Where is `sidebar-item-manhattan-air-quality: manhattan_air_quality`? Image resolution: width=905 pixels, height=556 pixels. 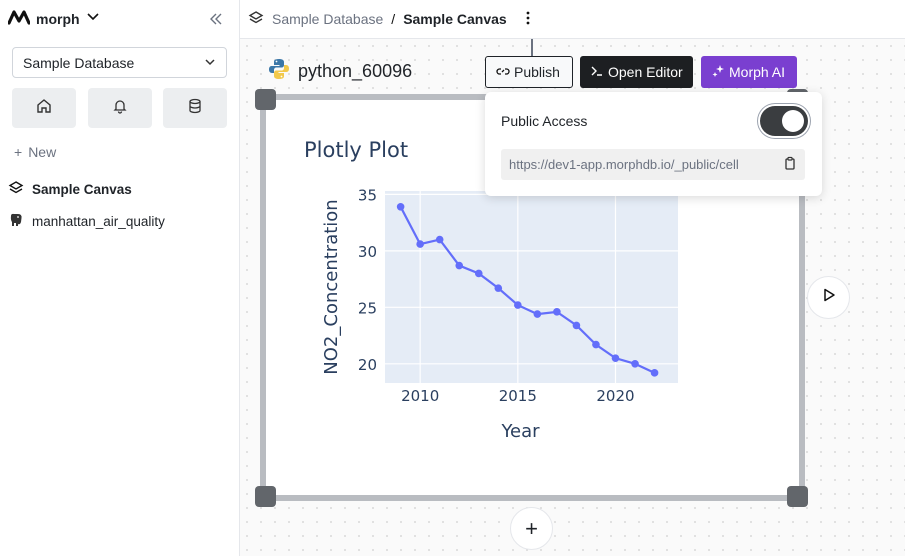 sidebar-item-manhattan-air-quality: manhattan_air_quality is located at coordinates (86, 221).